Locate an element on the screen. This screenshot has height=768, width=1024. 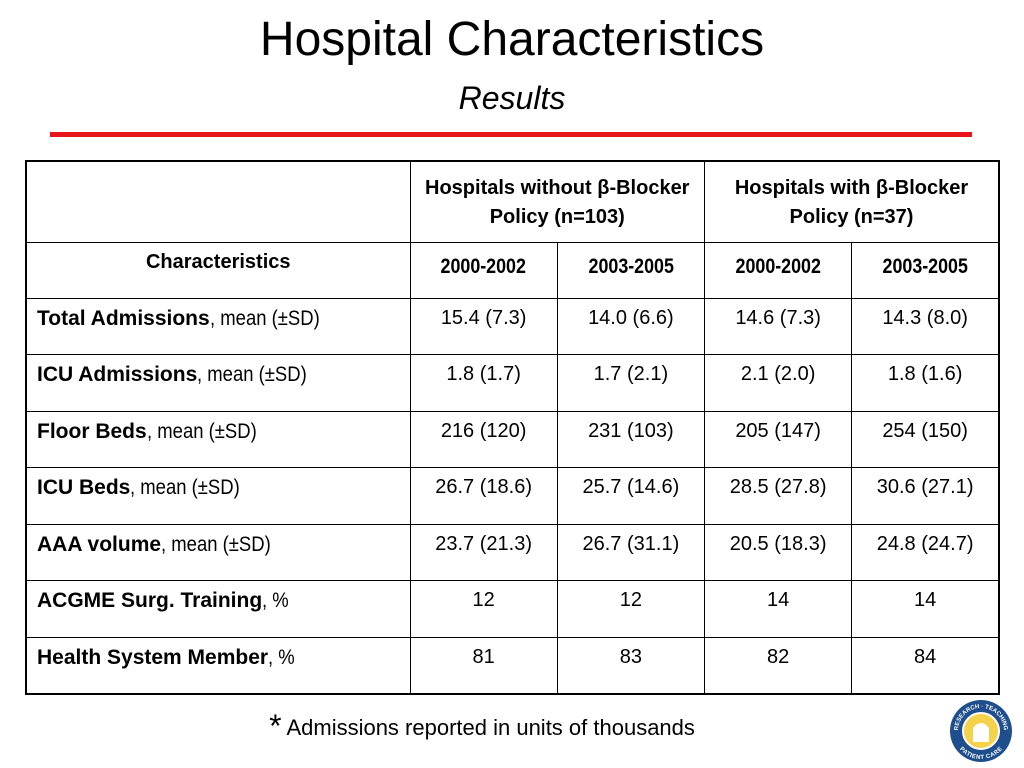
cell: 216 (120) is located at coordinates (483, 439).